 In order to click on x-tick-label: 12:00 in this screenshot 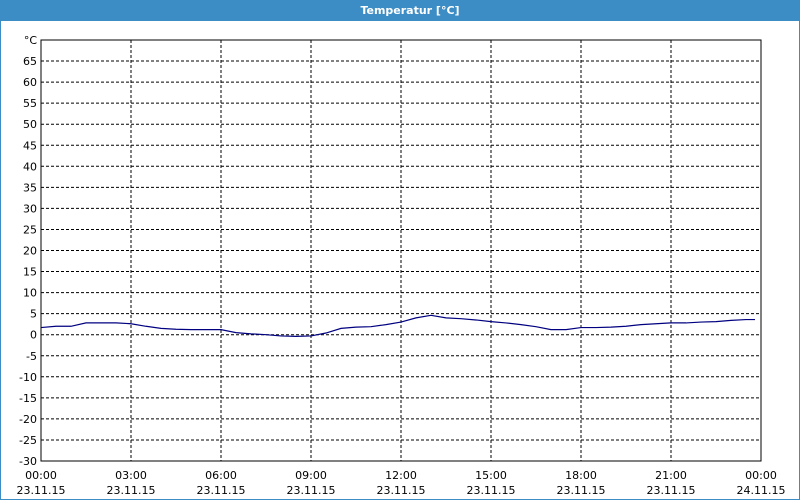, I will do `click(401, 475)`.